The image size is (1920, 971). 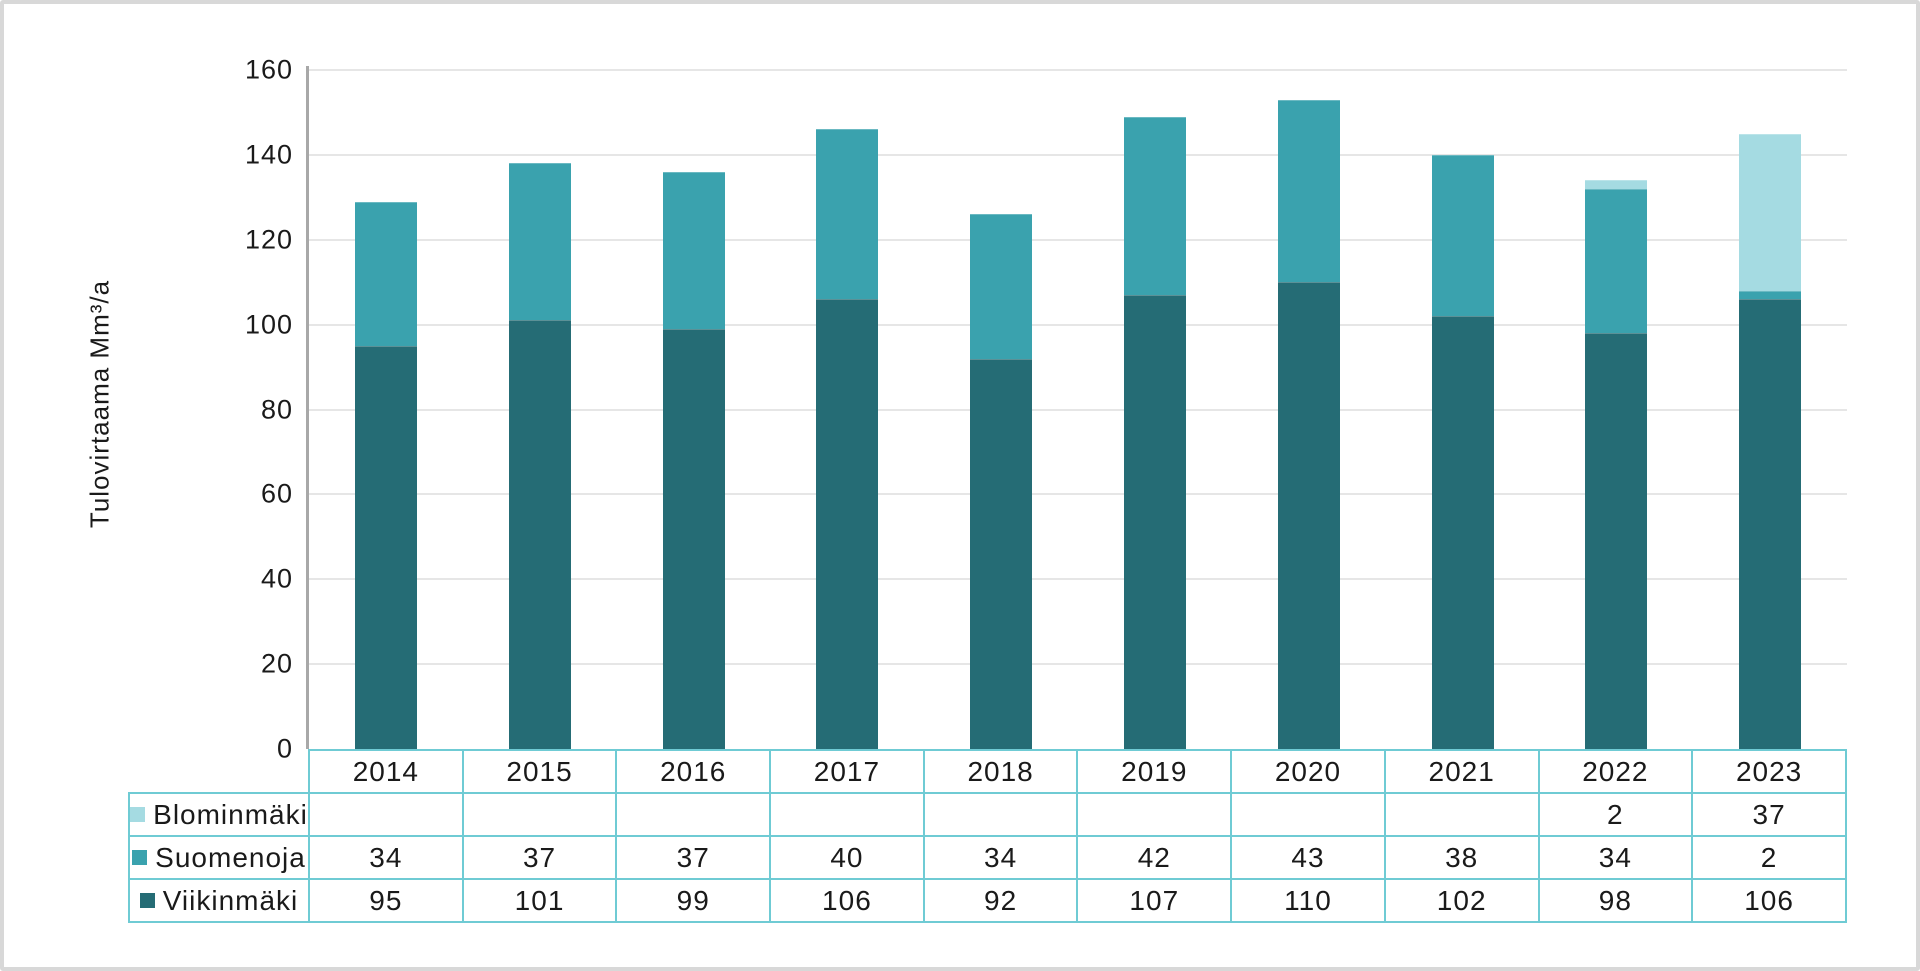 I want to click on value-cell-blominmäki-2023: 37, so click(x=1769, y=814).